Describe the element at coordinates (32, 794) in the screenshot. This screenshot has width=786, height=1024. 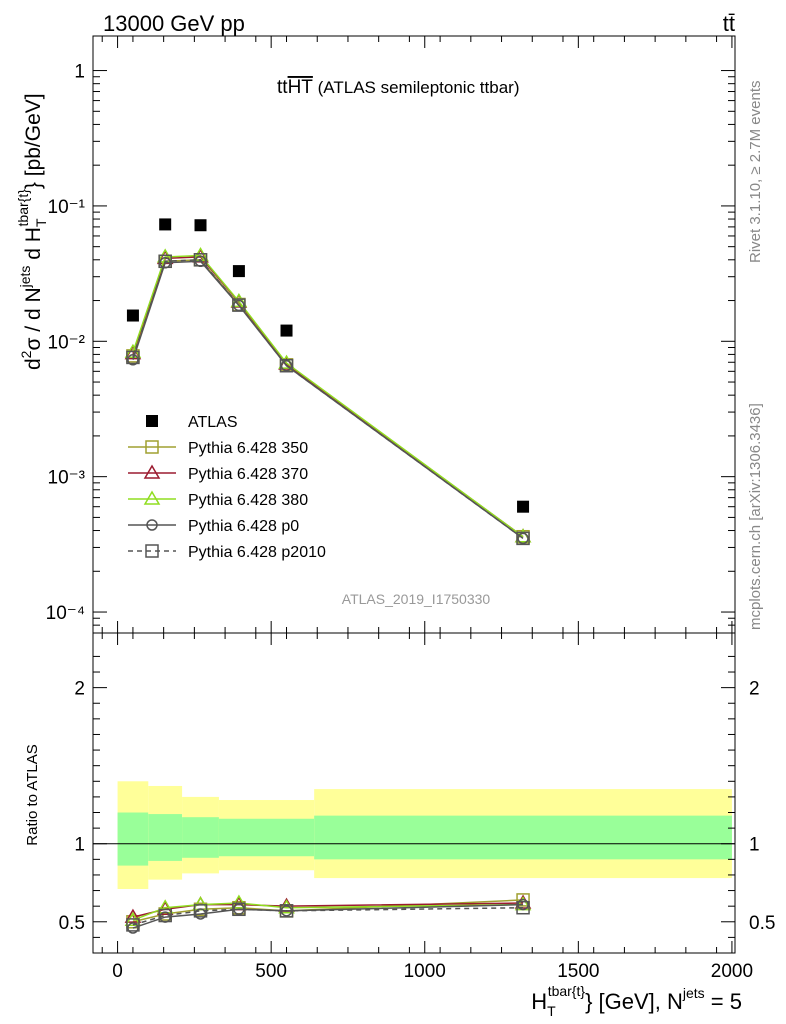
I see `ratio-y-axis-label: Ratio to ATLAS` at that location.